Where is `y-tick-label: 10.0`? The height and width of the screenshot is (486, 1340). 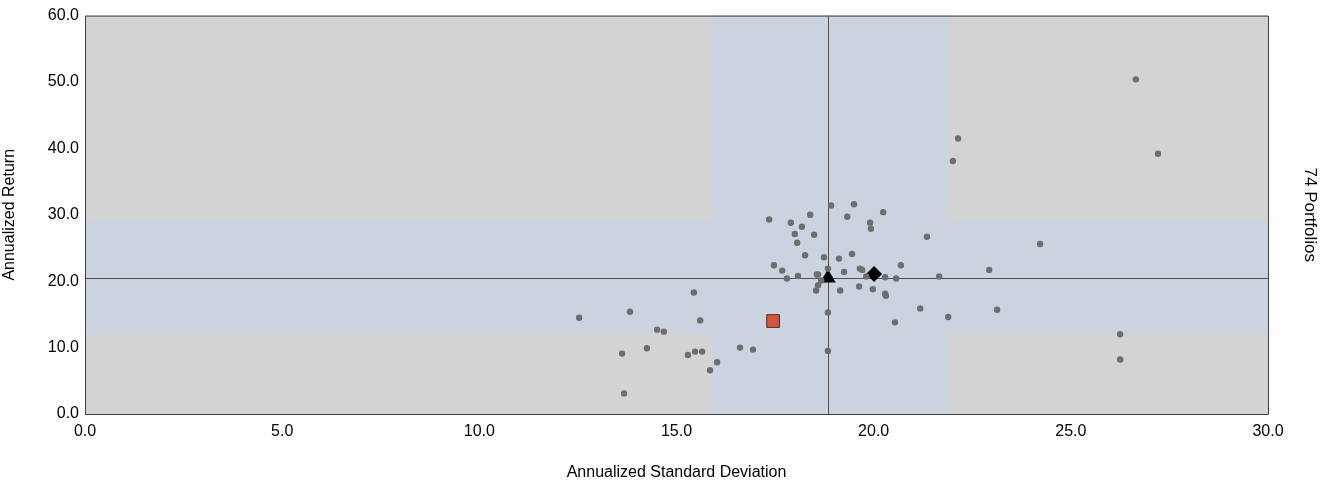 y-tick-label: 10.0 is located at coordinates (63, 347).